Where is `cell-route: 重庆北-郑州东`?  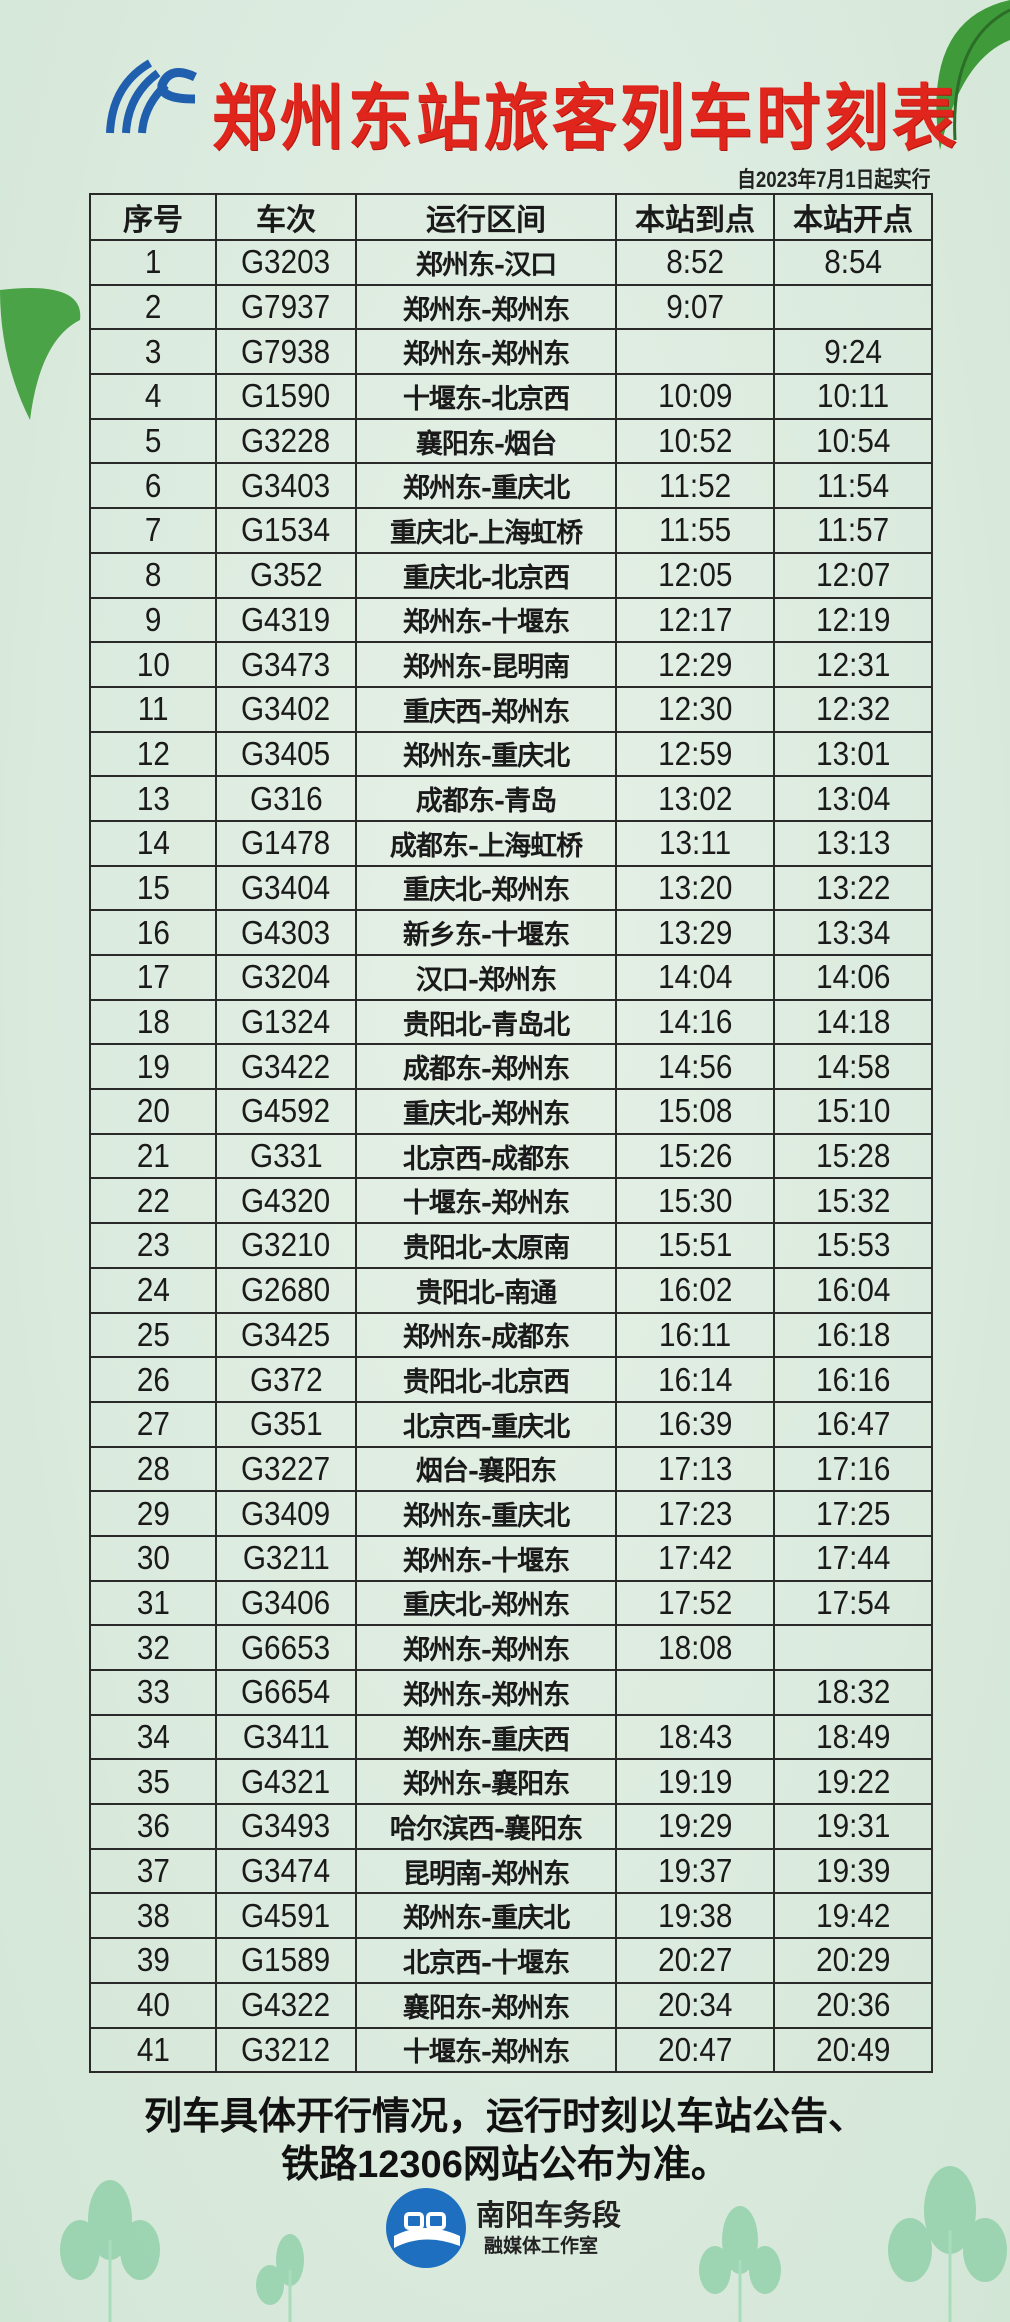
cell-route: 重庆北-郑州东 is located at coordinates (486, 1111).